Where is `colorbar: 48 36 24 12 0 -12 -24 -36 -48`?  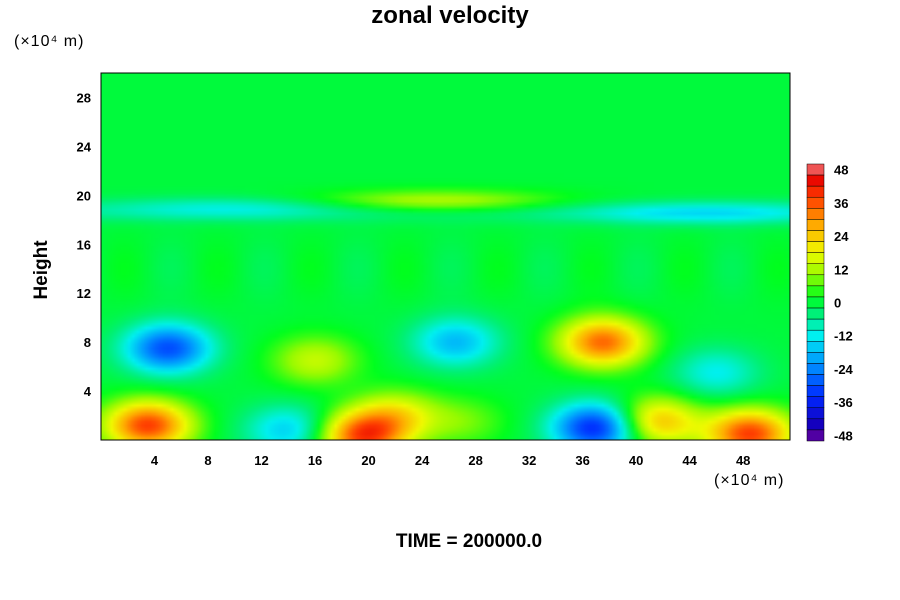 colorbar: 48 36 24 12 0 -12 -24 -36 -48 is located at coordinates (830, 303).